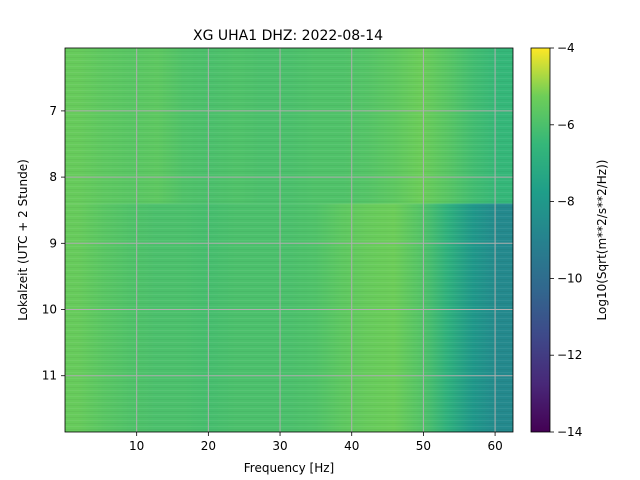 Image resolution: width=640 pixels, height=480 pixels. Describe the element at coordinates (569, 355) in the screenshot. I see `colorbar-tick-label: −12` at that location.